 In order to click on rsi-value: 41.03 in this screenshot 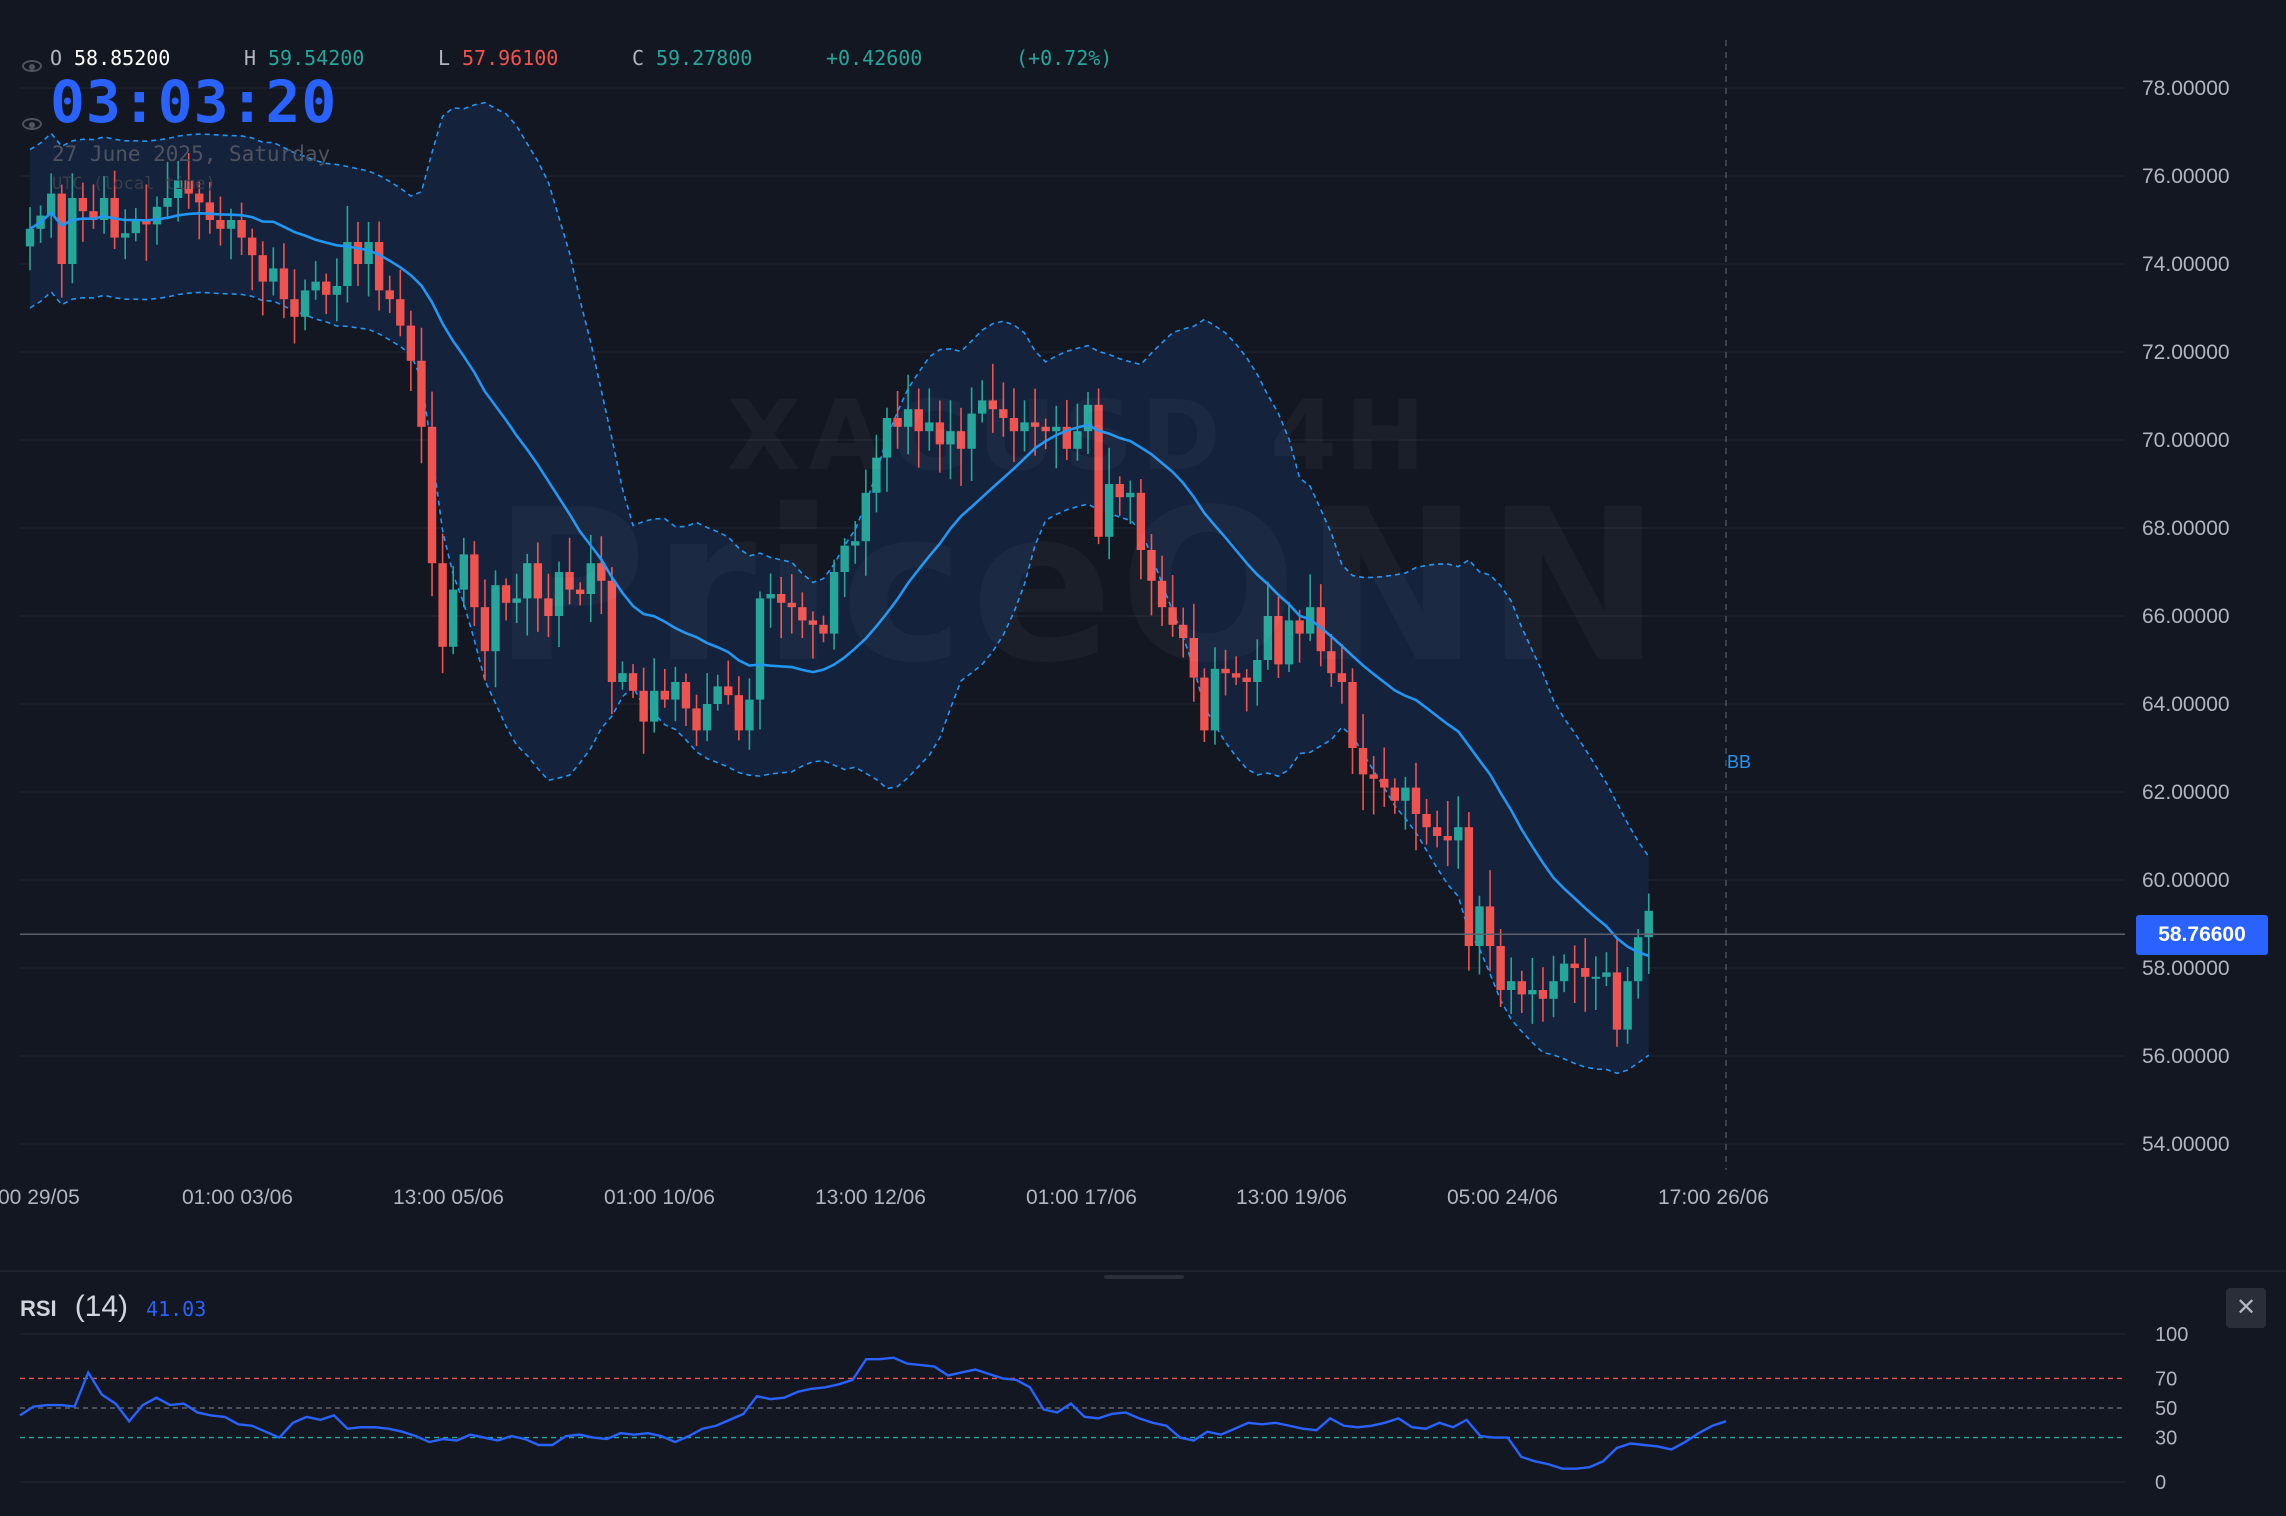, I will do `click(176, 1309)`.